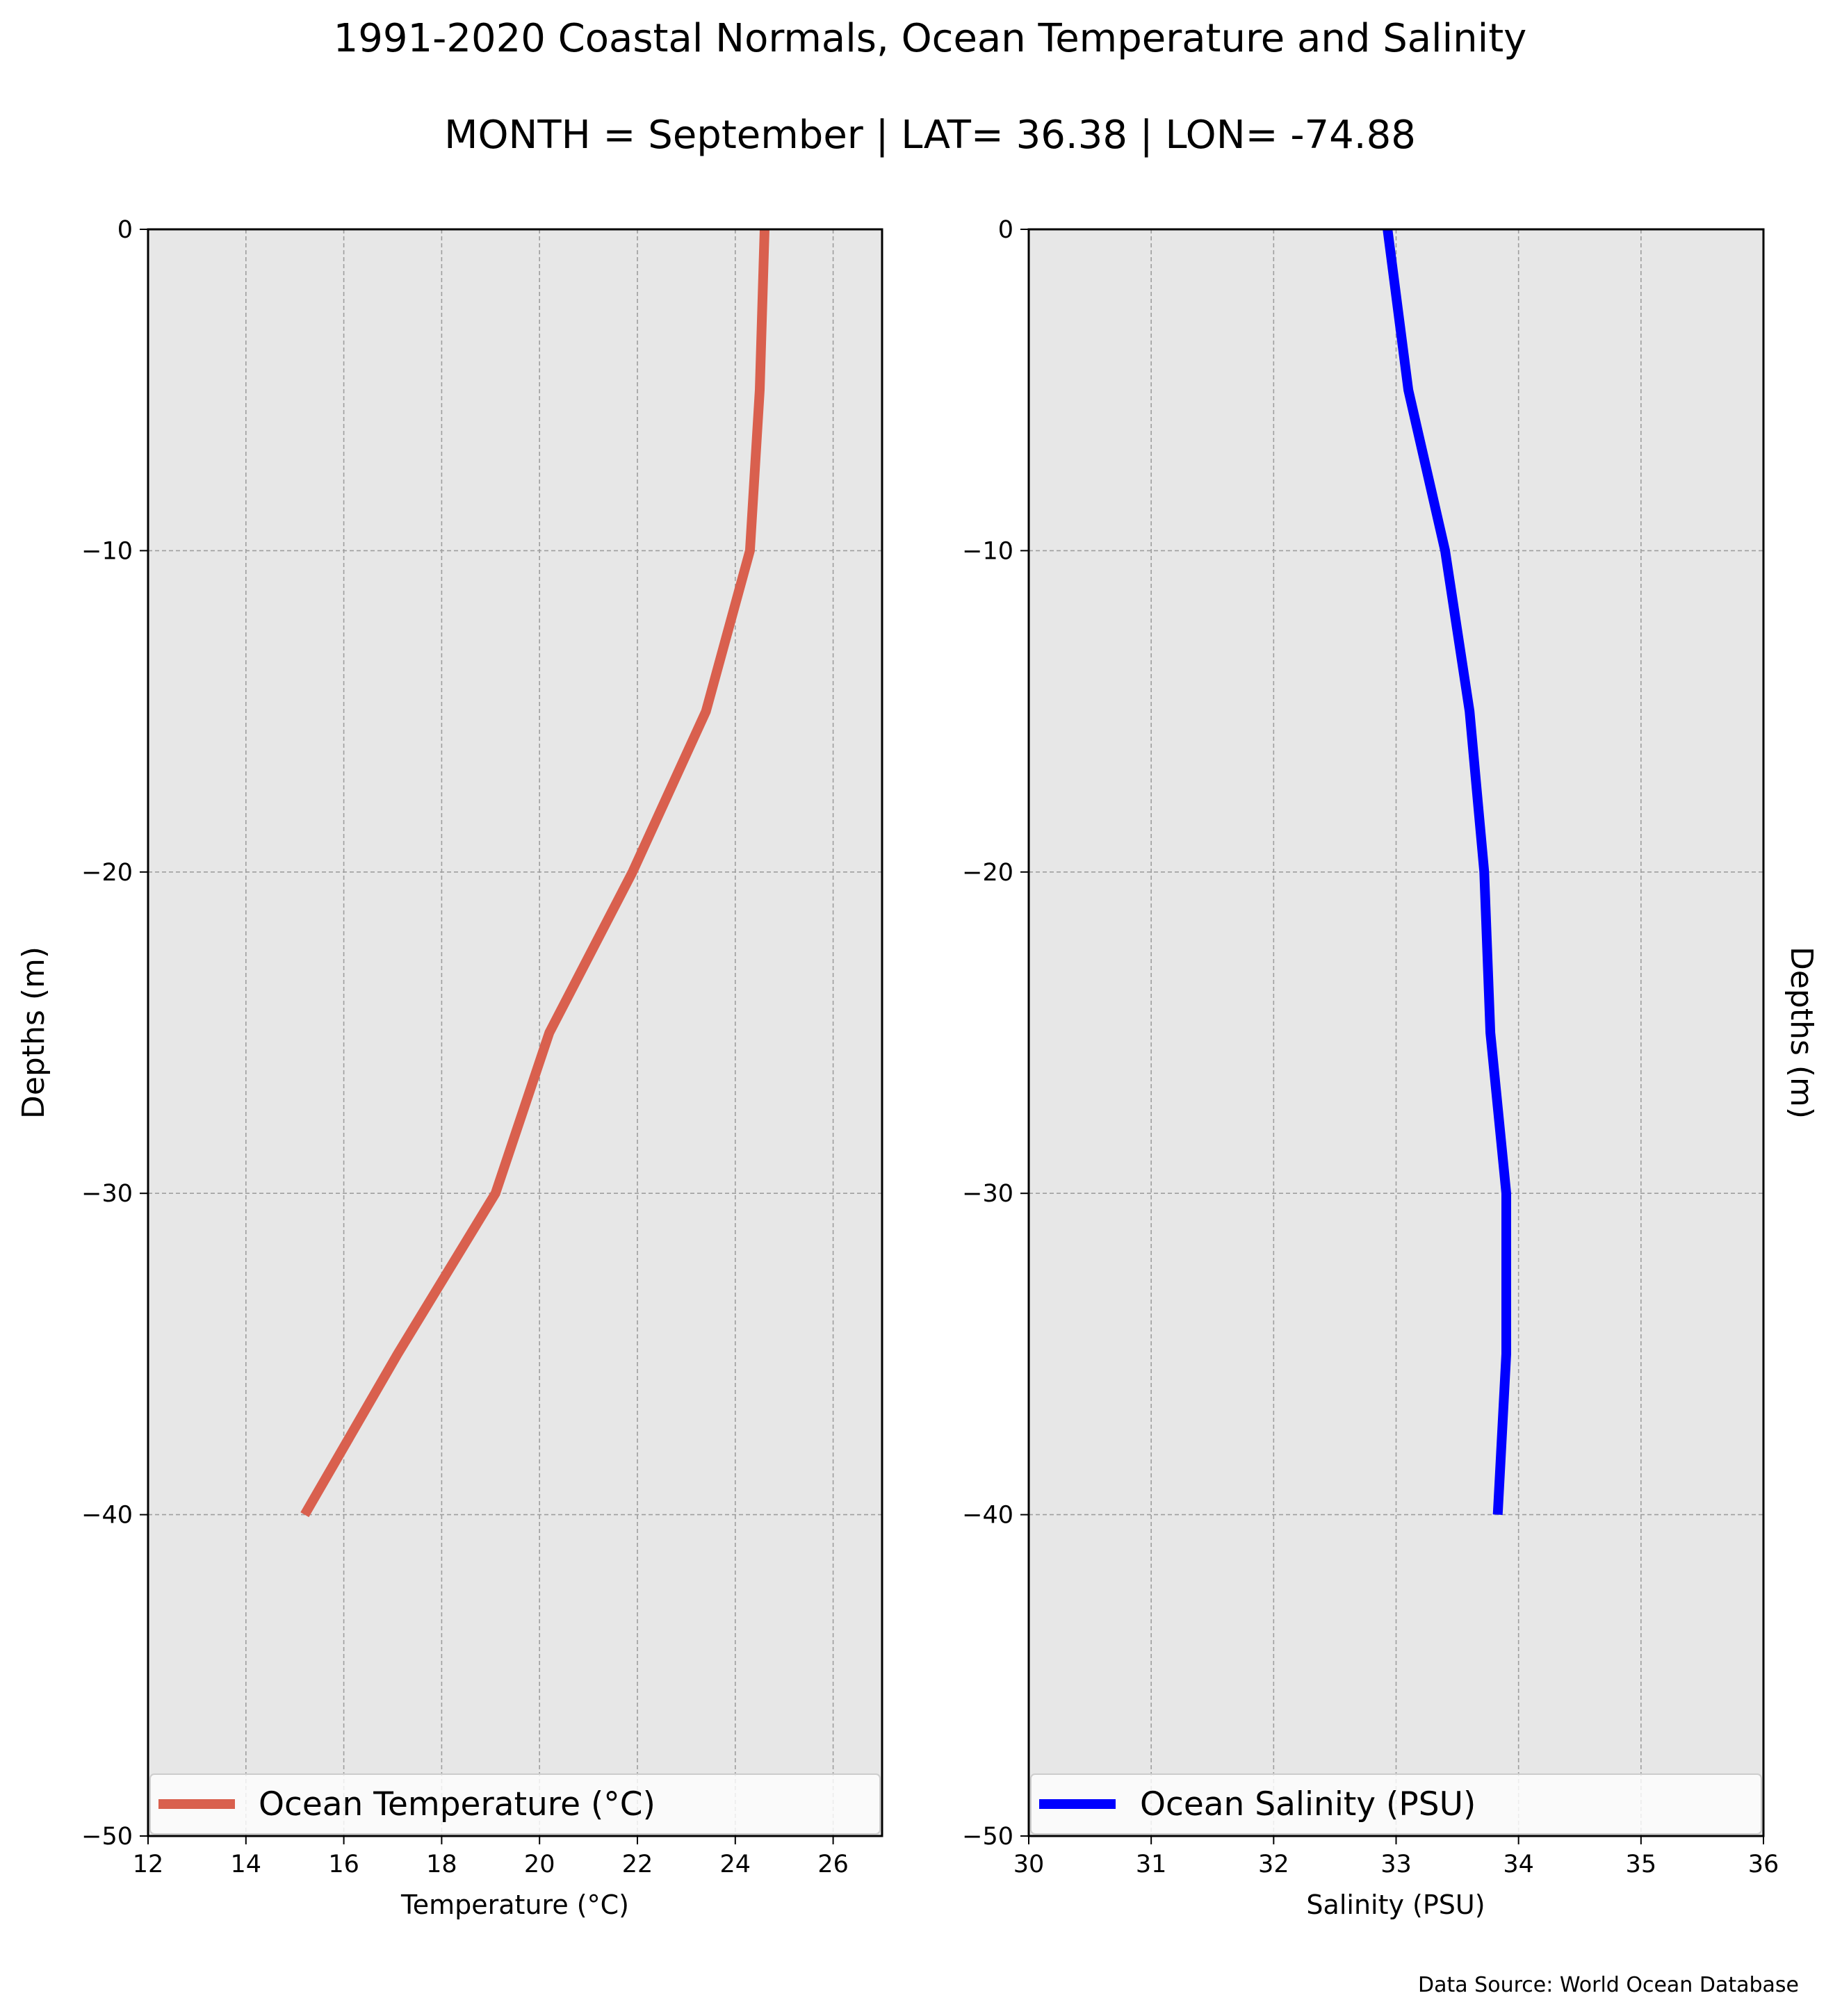 The width and height of the screenshot is (1842, 2016). I want to click on temperature-x-axis-label: Temperature (°C), so click(514, 1905).